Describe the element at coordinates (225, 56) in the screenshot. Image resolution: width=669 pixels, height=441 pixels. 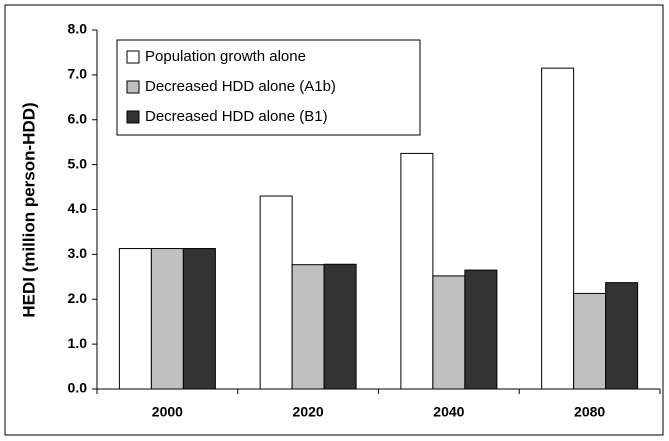
I see `legend-label: Population growth alone` at that location.